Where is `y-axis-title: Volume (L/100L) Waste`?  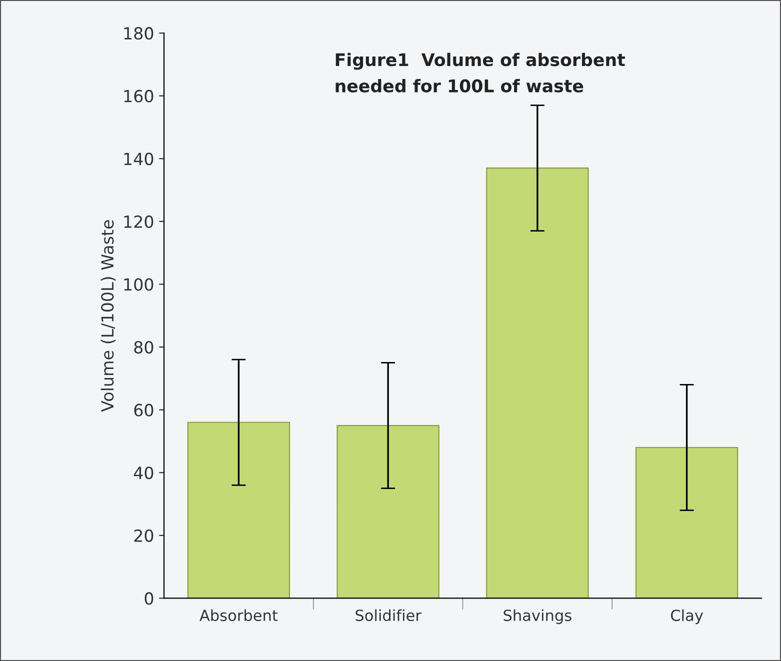 y-axis-title: Volume (L/100L) Waste is located at coordinates (108, 316).